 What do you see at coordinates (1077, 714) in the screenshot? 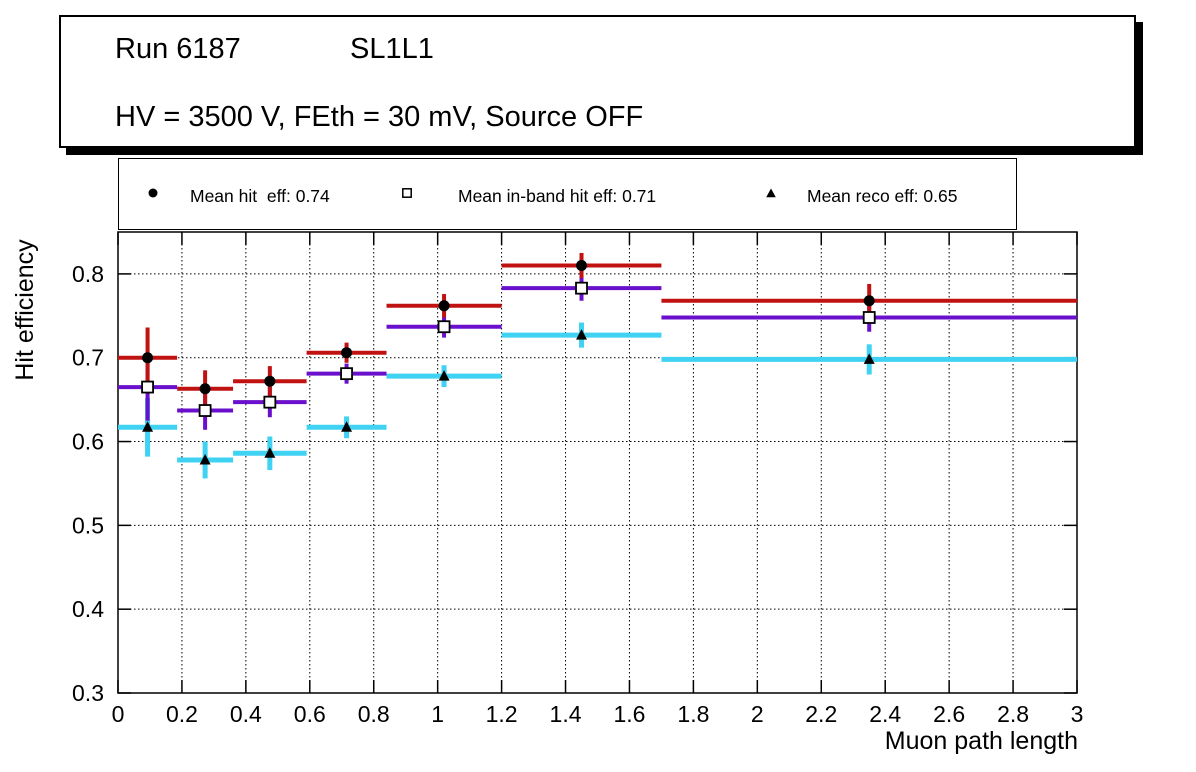
I see `svg-text: 3` at bounding box center [1077, 714].